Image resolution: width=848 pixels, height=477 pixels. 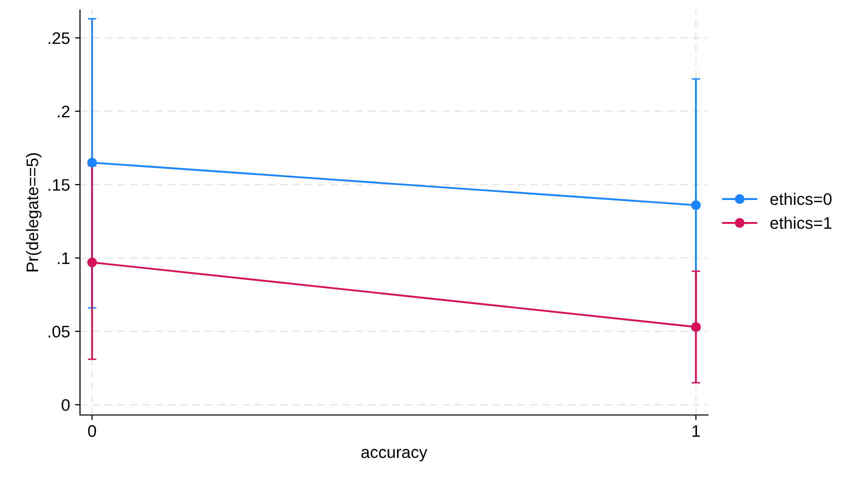 What do you see at coordinates (34, 212) in the screenshot?
I see `y-axis-title: Pr(delegate==5)` at bounding box center [34, 212].